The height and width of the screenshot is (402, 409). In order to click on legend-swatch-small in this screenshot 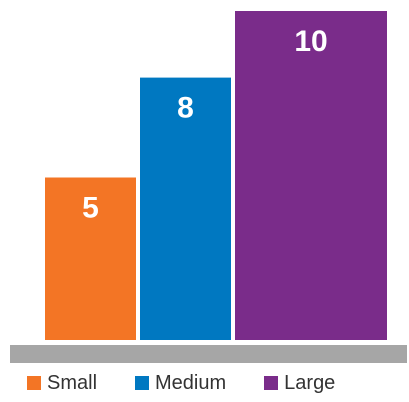, I will do `click(34, 383)`.